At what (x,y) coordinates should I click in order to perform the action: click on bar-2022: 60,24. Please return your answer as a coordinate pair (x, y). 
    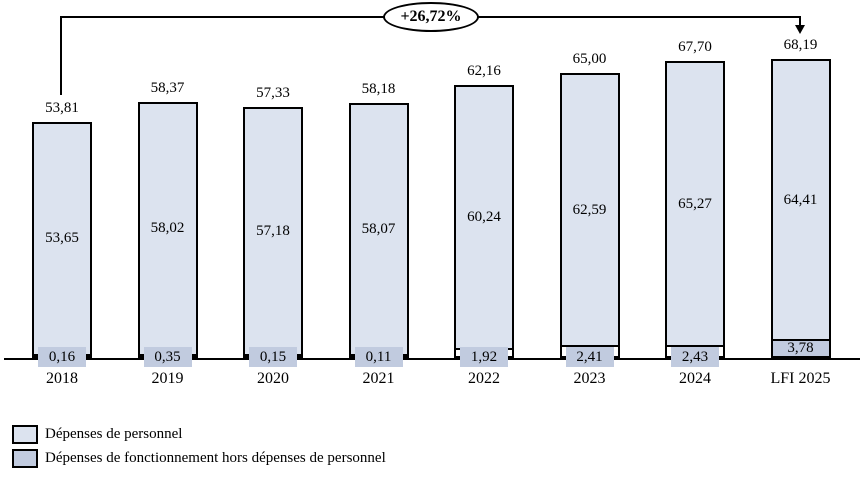
    Looking at the image, I should click on (484, 221).